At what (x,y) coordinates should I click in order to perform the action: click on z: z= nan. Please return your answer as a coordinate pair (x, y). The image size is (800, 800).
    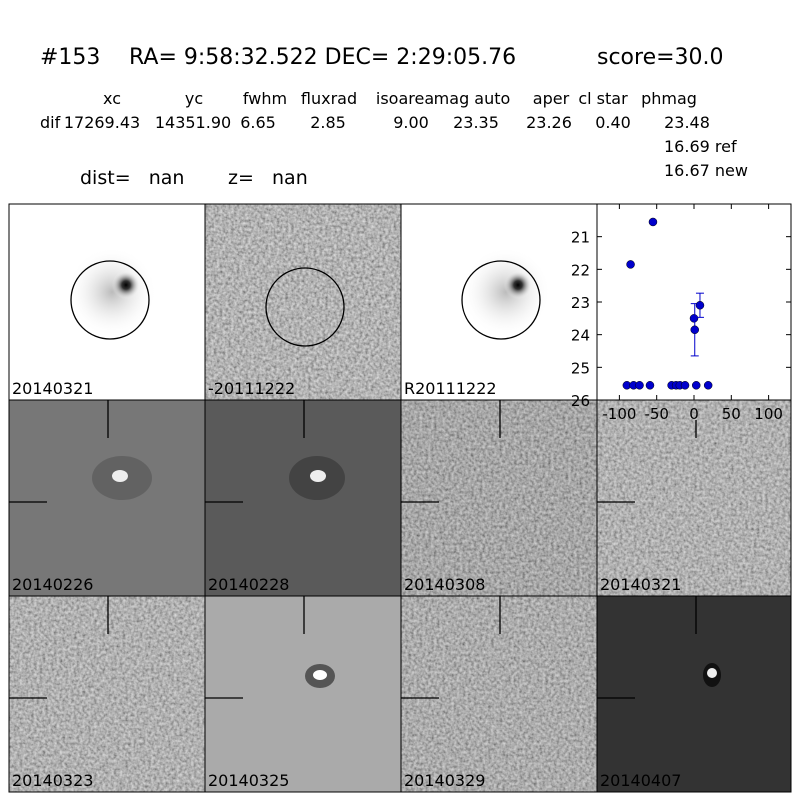
    Looking at the image, I should click on (268, 178).